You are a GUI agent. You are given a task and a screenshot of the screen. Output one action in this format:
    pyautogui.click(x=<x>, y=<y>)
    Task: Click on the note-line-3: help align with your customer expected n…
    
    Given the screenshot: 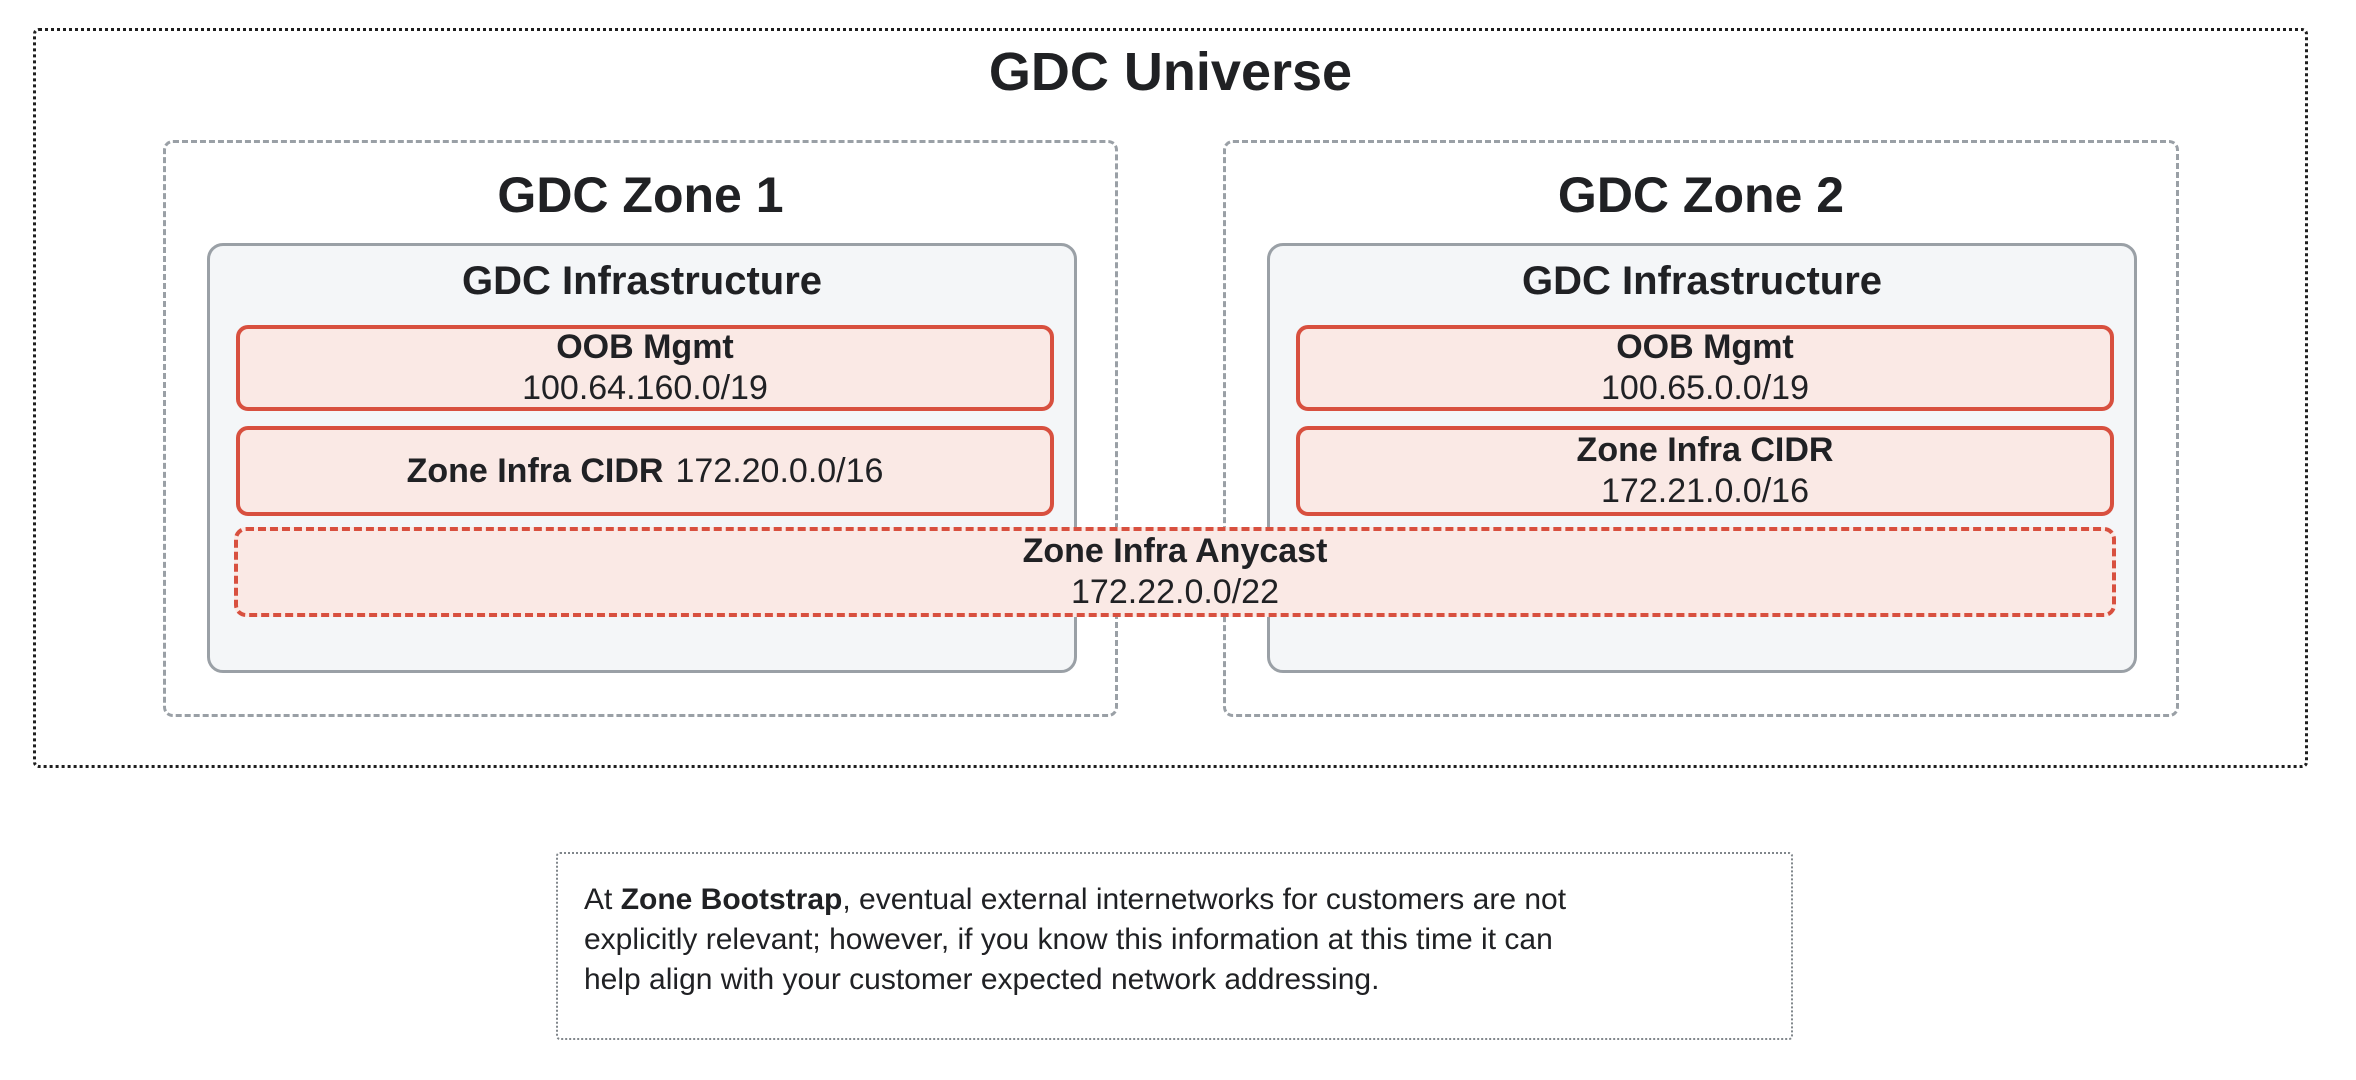 What is the action you would take?
    pyautogui.click(x=982, y=979)
    